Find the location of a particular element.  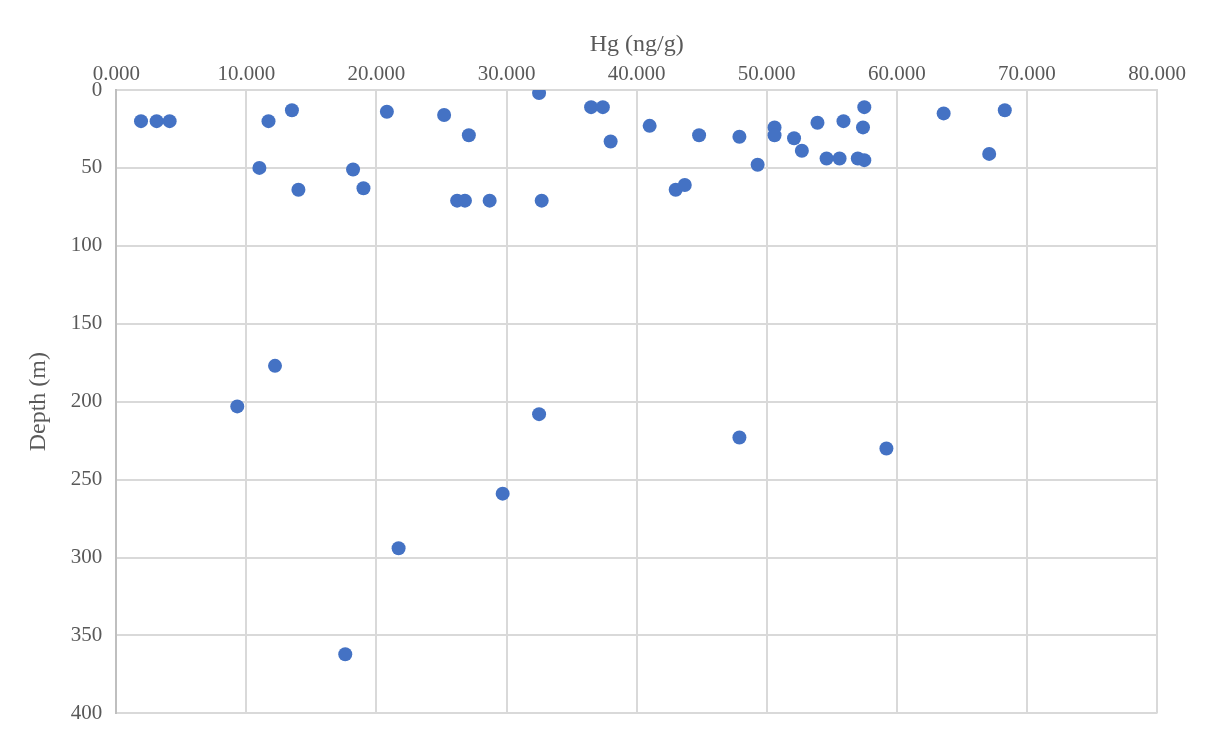

x-tick-label: 70.000 is located at coordinates (1027, 72).